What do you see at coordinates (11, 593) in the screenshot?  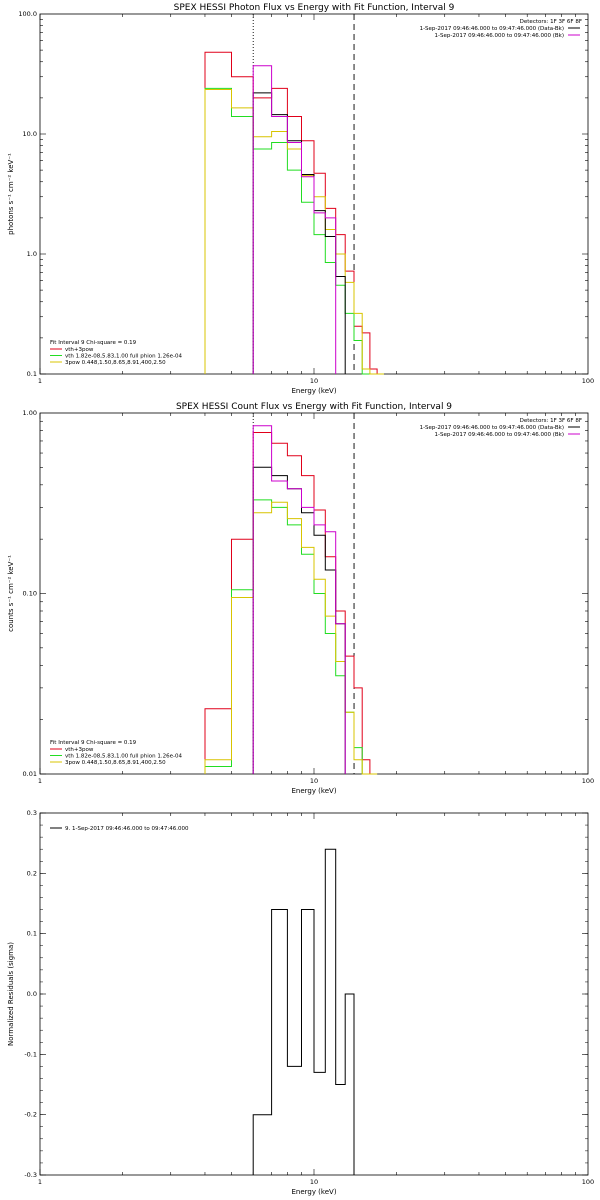 I see `y-axis-label: counts s⁻¹ cm⁻² keV⁻¹` at bounding box center [11, 593].